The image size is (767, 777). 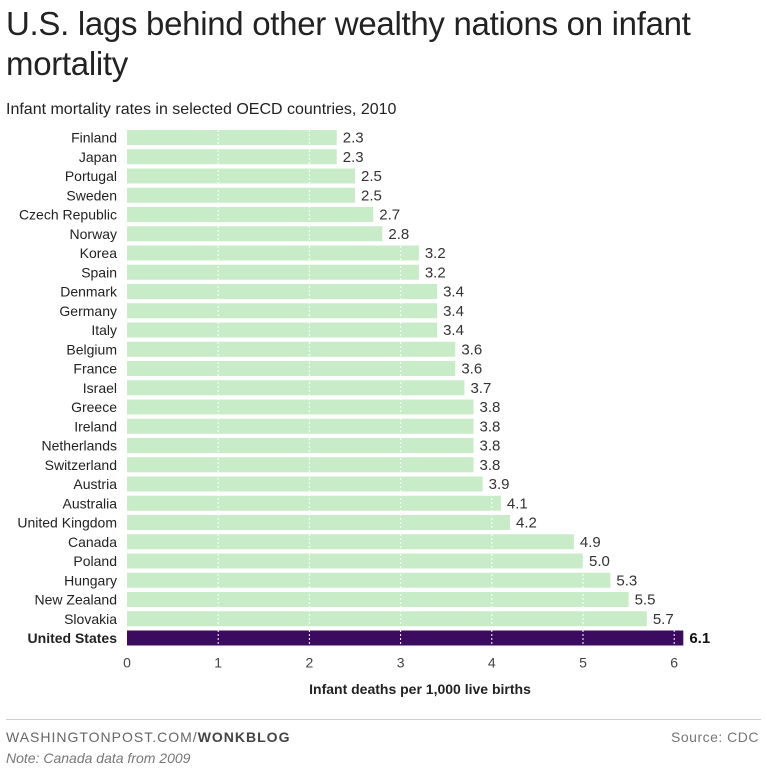 I want to click on category-label-portugal: Portugal, so click(x=91, y=176).